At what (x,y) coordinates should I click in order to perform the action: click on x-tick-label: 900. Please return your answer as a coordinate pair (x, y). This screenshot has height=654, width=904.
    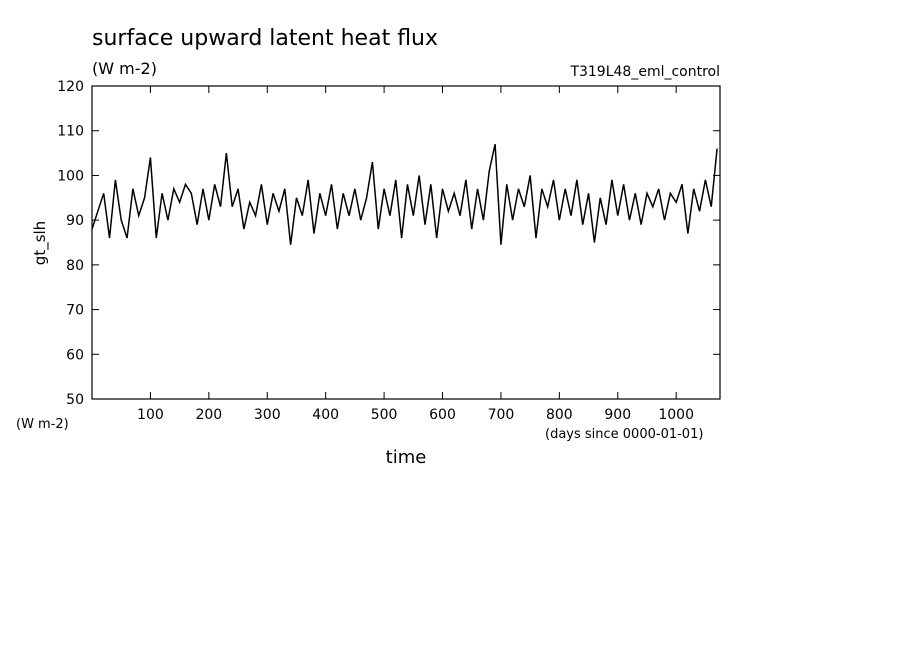
    Looking at the image, I should click on (617, 415).